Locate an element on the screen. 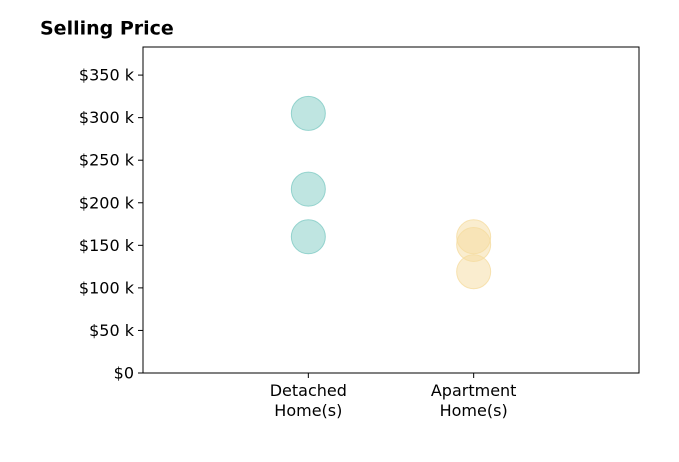 This screenshot has width=679, height=462. chart-title: Selling Price is located at coordinates (107, 29).